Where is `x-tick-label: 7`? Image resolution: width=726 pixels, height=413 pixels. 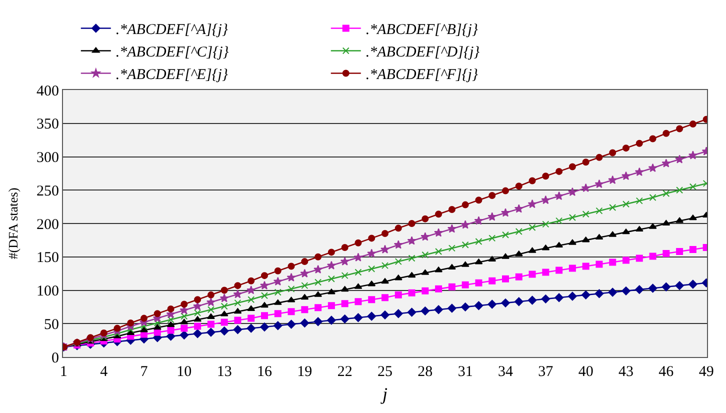 x-tick-label: 7 is located at coordinates (144, 372).